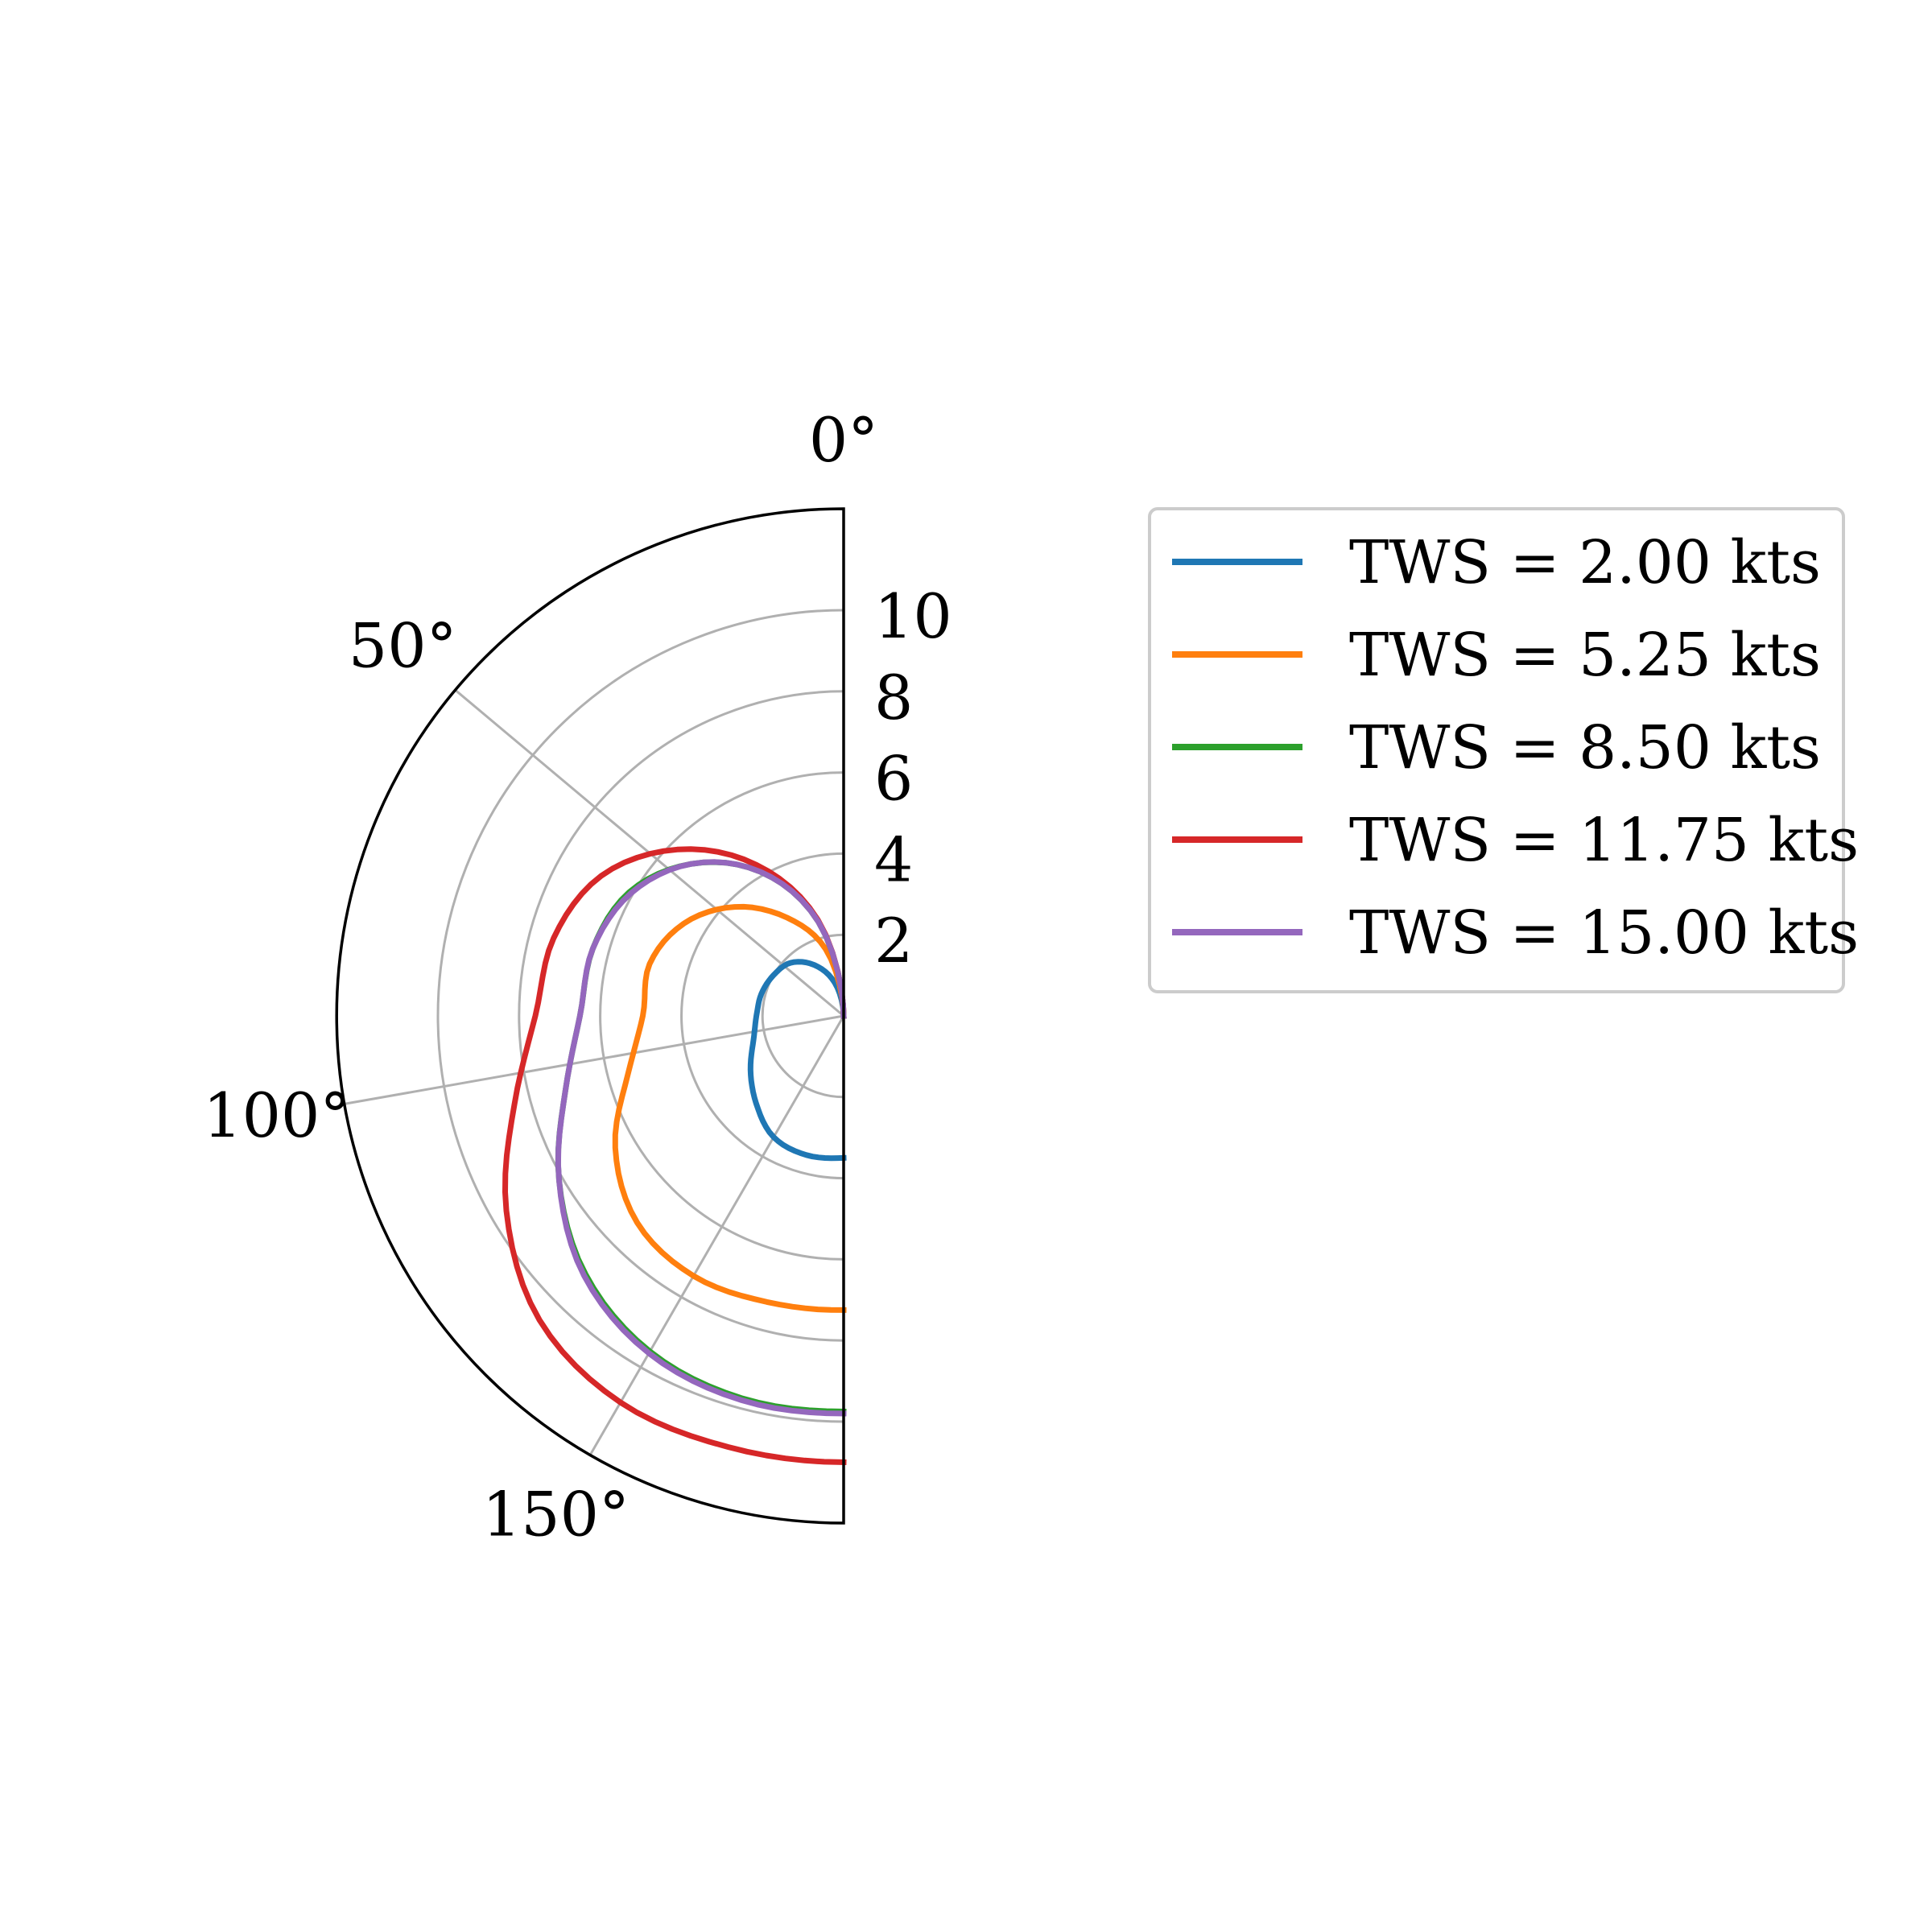 Image resolution: width=1932 pixels, height=1932 pixels. Describe the element at coordinates (1585, 655) in the screenshot. I see `legend-label-2: TWS = 5.25 kts` at that location.